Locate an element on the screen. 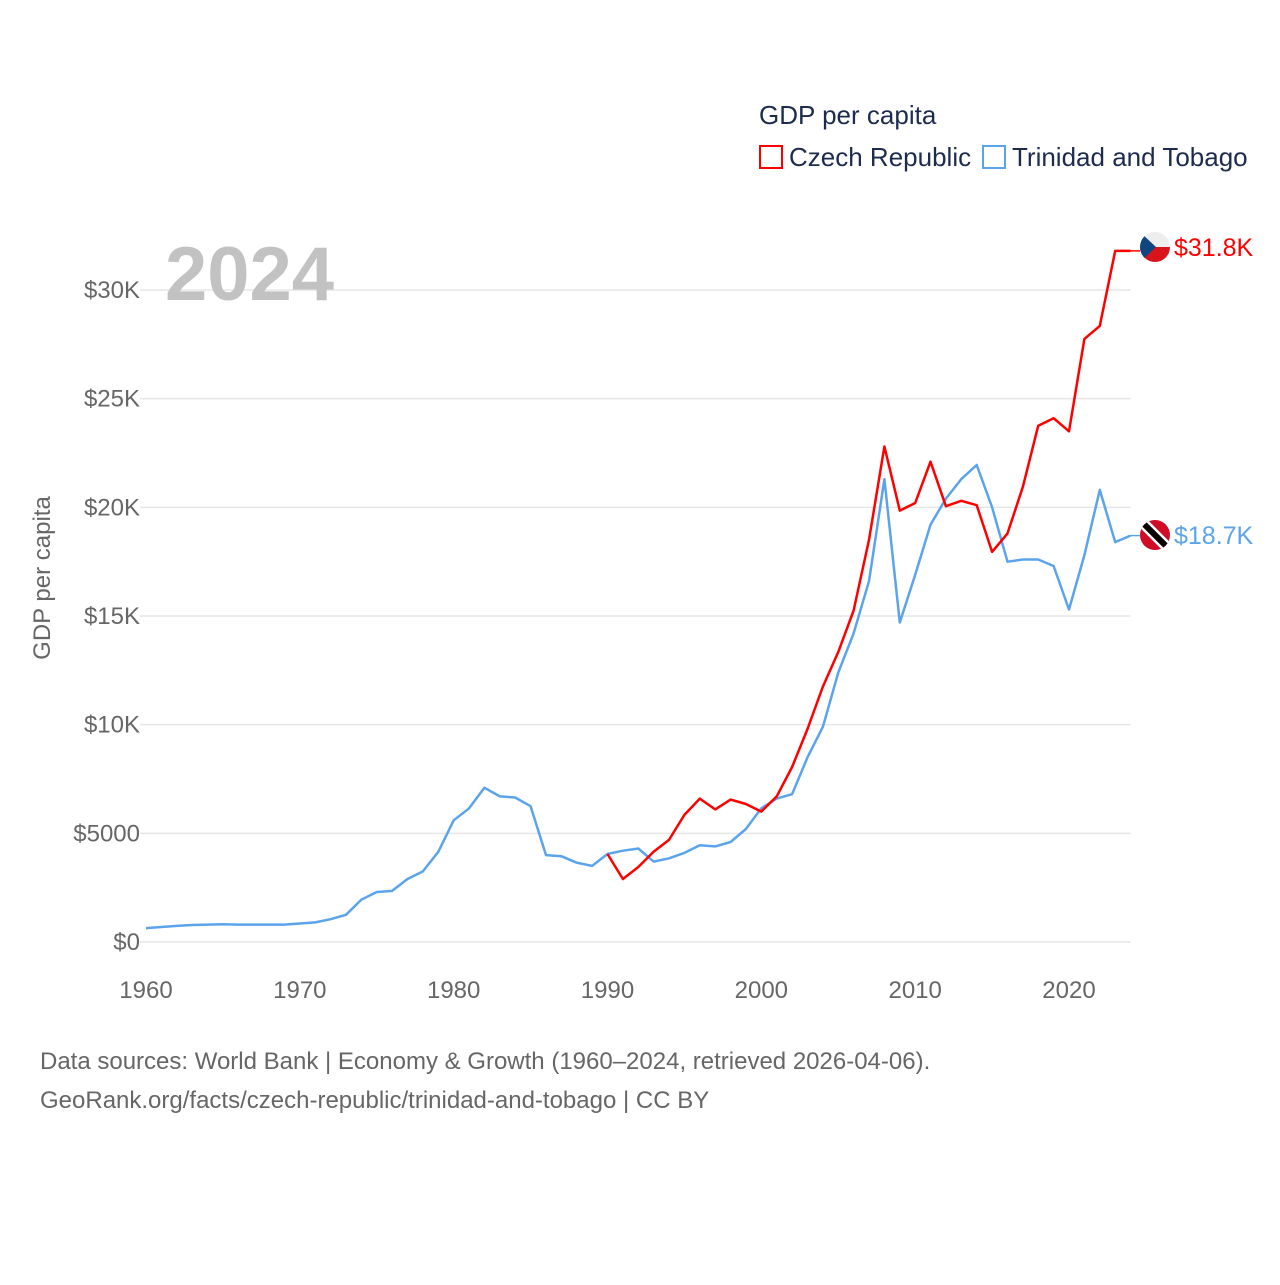 The height and width of the screenshot is (1285, 1280). legend-item-czech-republic: Czech Republic is located at coordinates (865, 157).